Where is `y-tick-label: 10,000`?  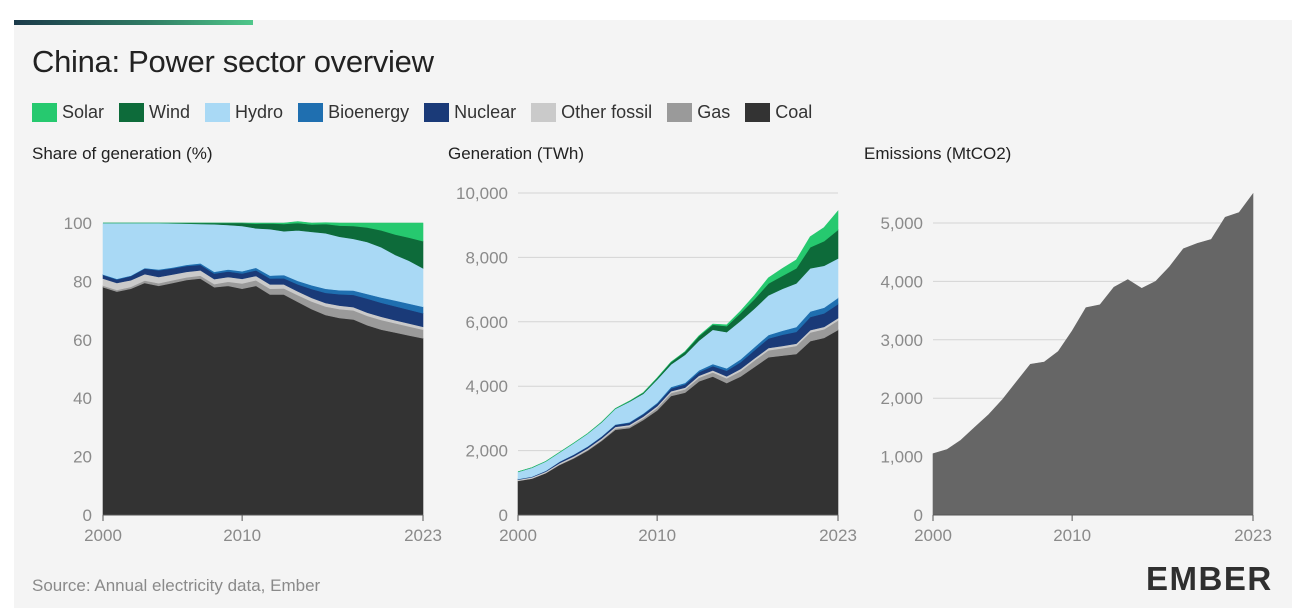 y-tick-label: 10,000 is located at coordinates (482, 193).